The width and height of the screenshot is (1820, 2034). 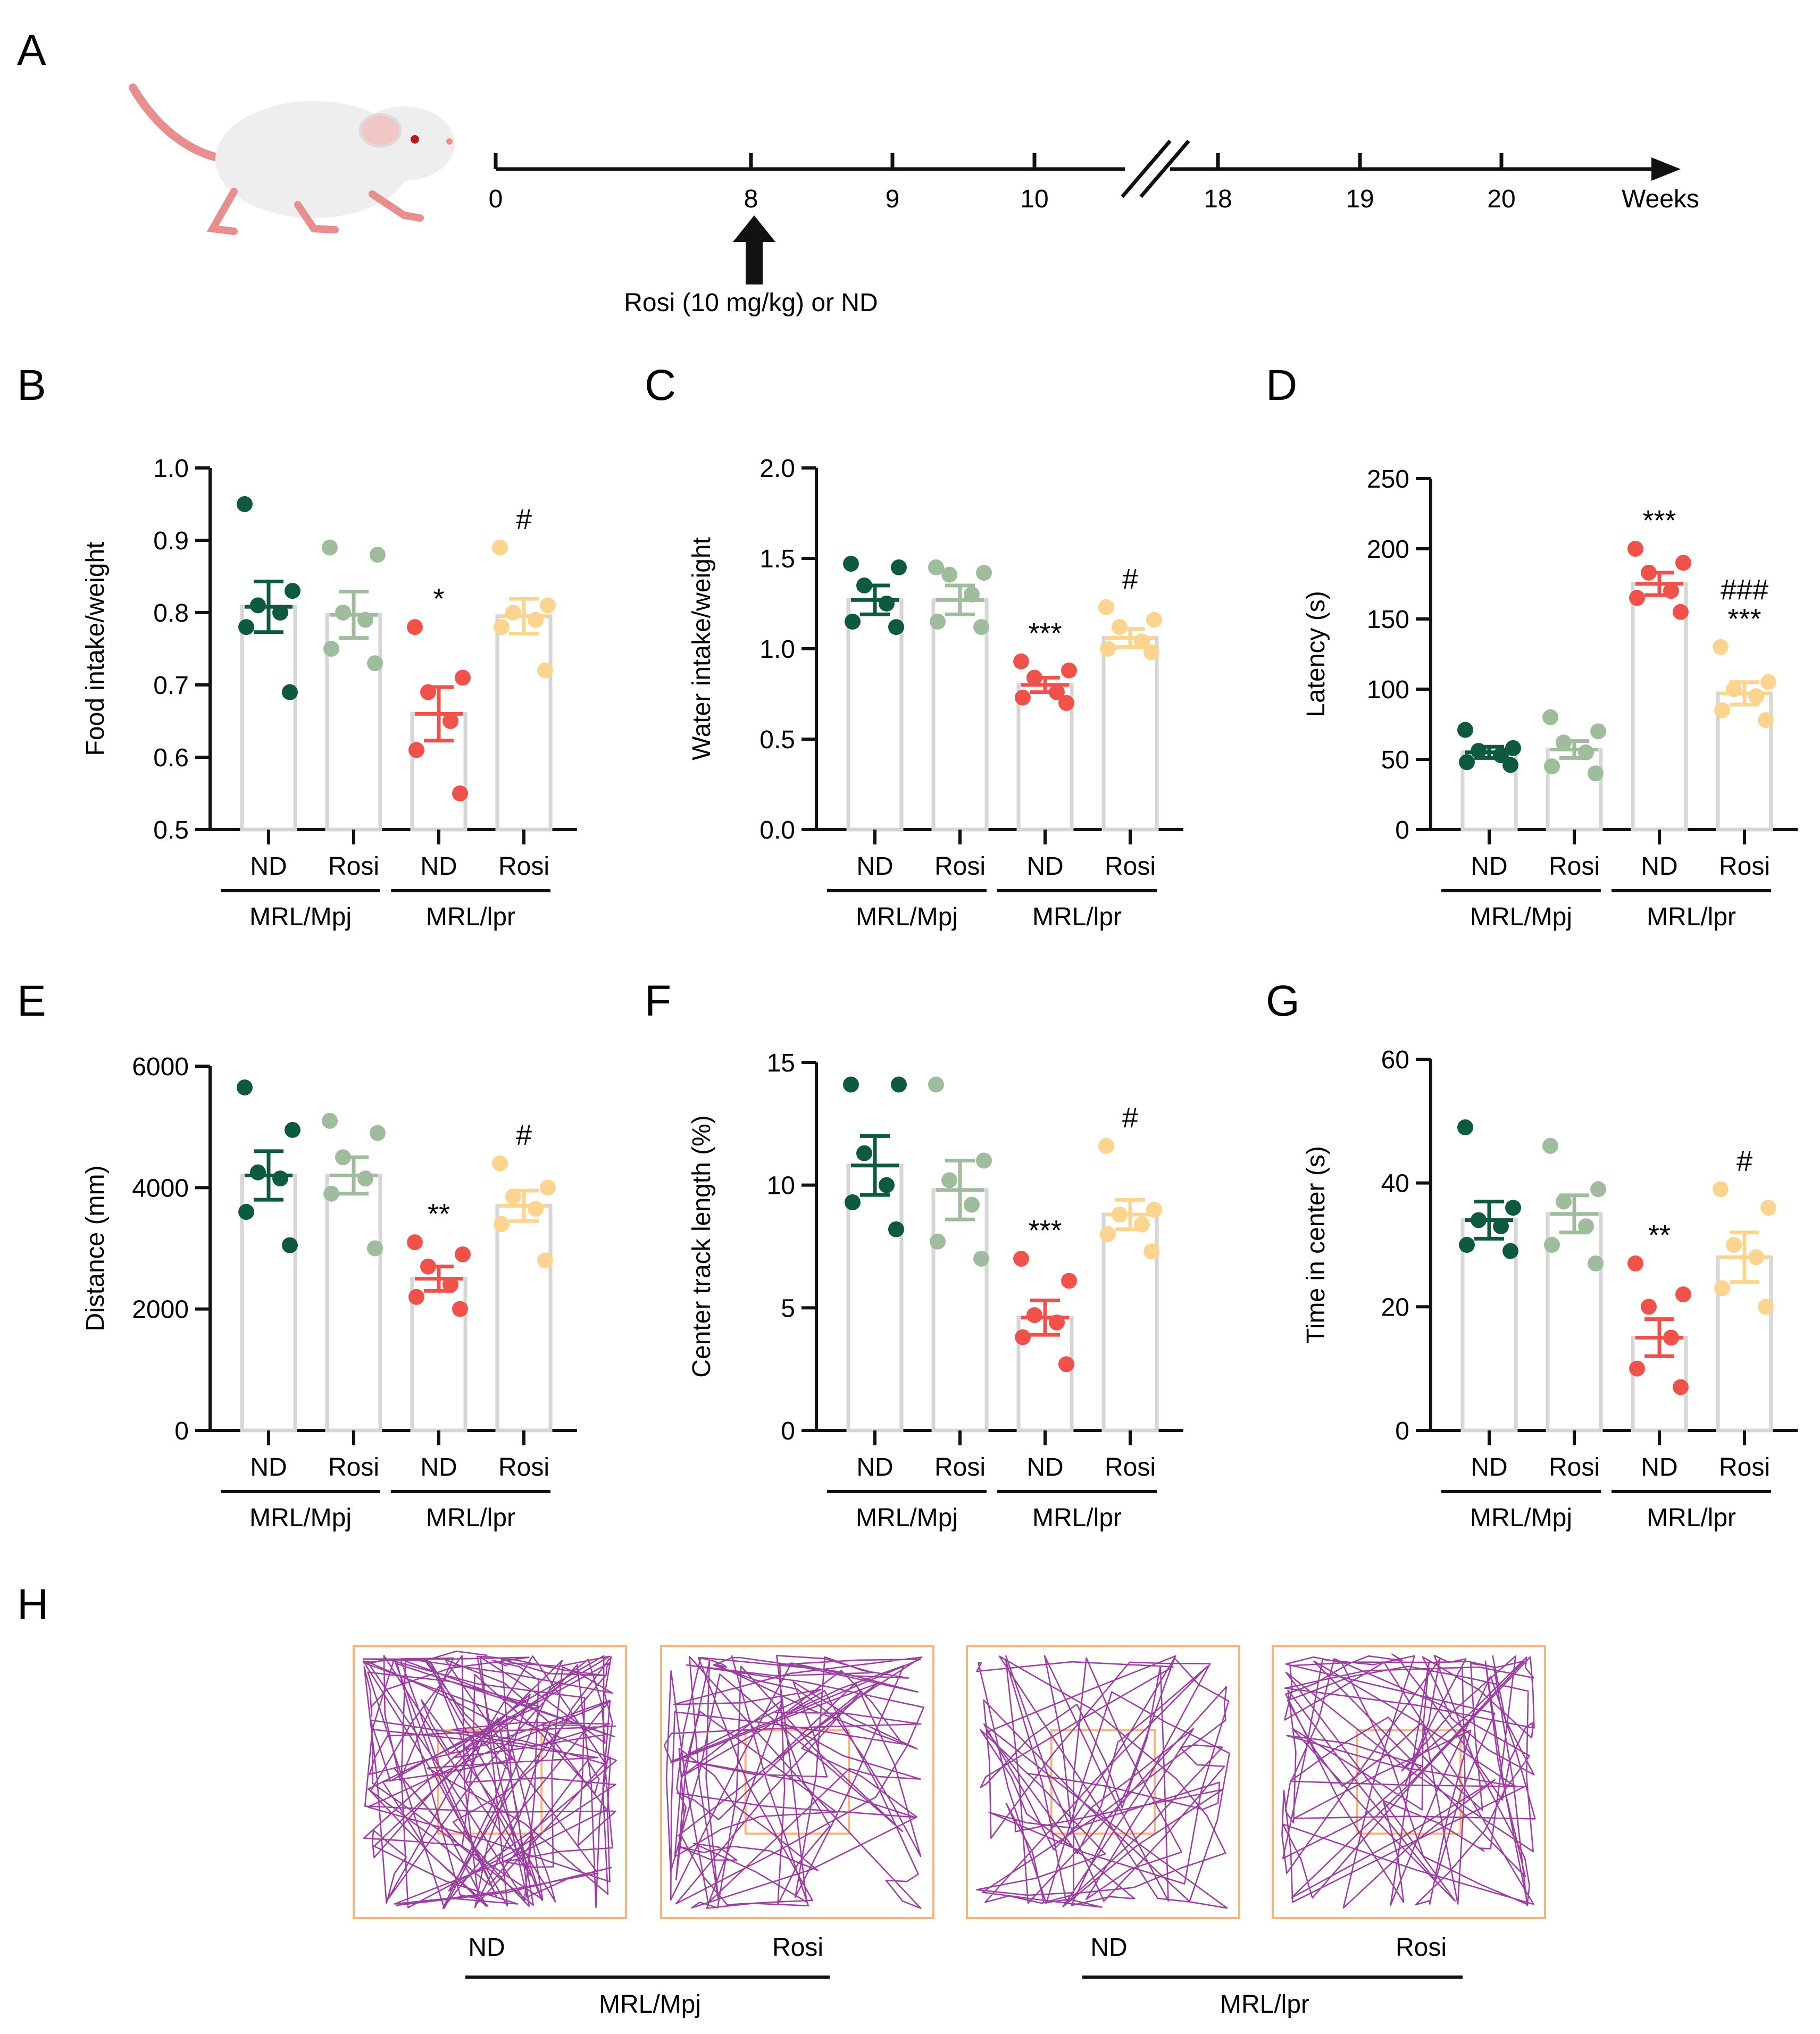 I want to click on open-field-strain-mpj: MRL/Mpj, so click(x=650, y=2004).